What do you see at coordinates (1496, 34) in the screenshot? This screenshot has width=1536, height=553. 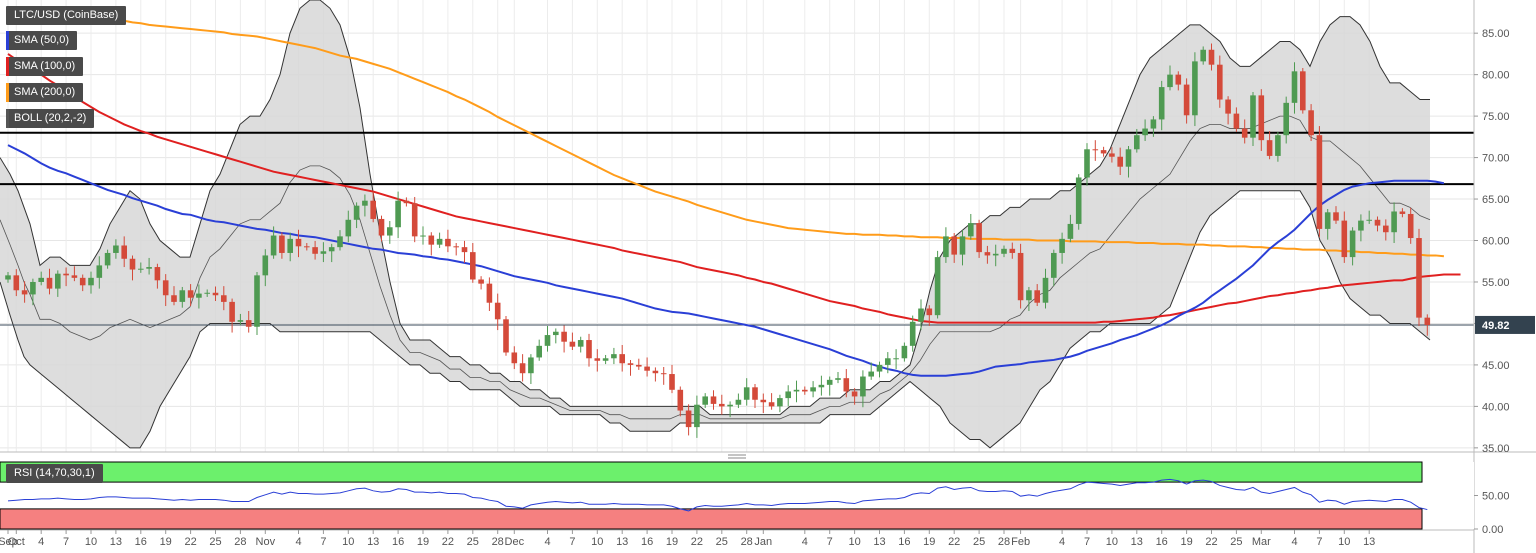 I see `price-tick-label: 85.00` at bounding box center [1496, 34].